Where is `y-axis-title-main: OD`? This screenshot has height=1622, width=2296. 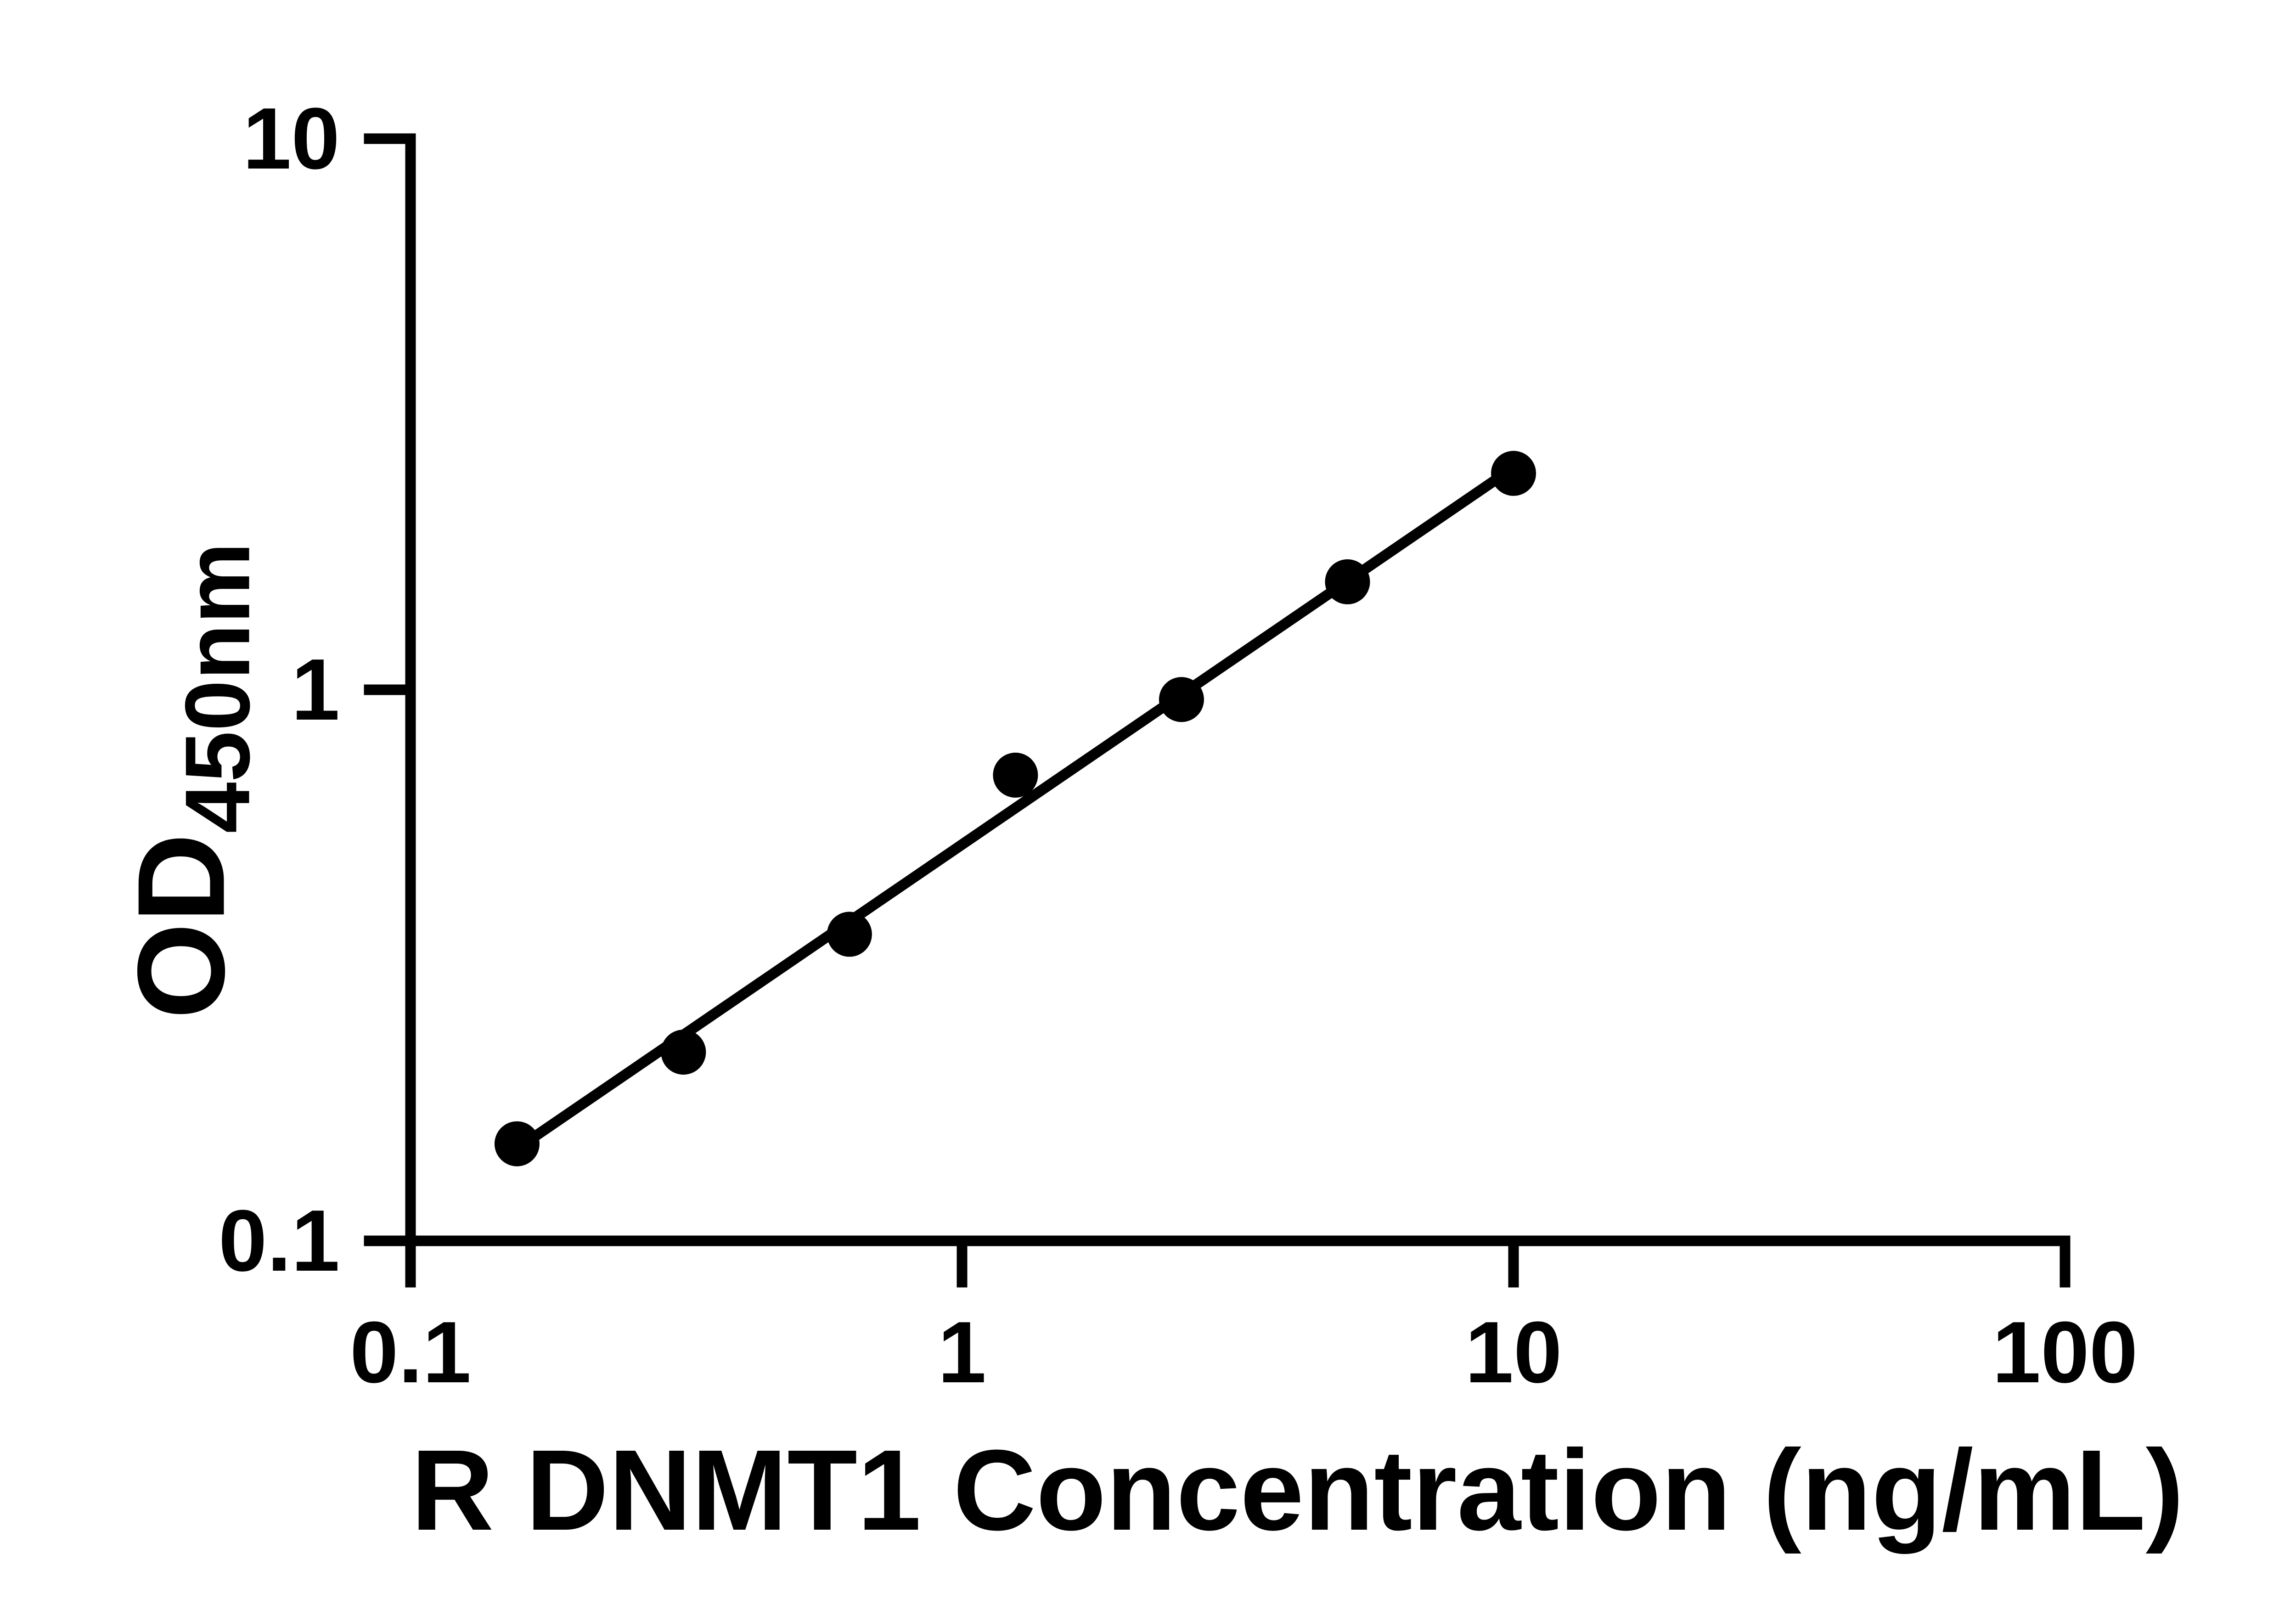 y-axis-title-main: OD is located at coordinates (182, 926).